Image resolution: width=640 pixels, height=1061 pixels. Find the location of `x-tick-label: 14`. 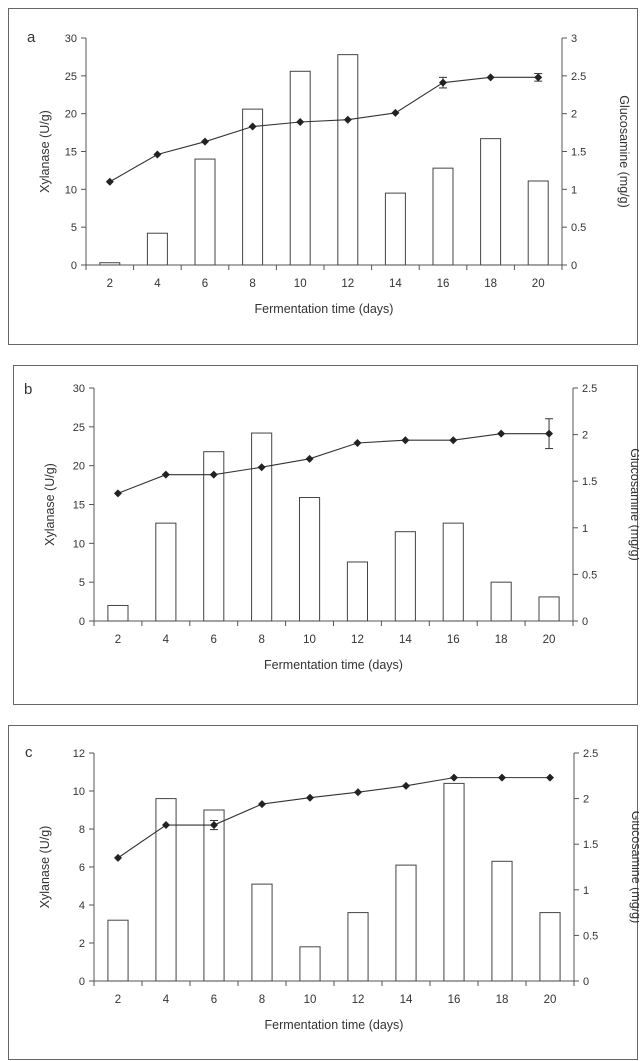

x-tick-label: 14 is located at coordinates (406, 1000).